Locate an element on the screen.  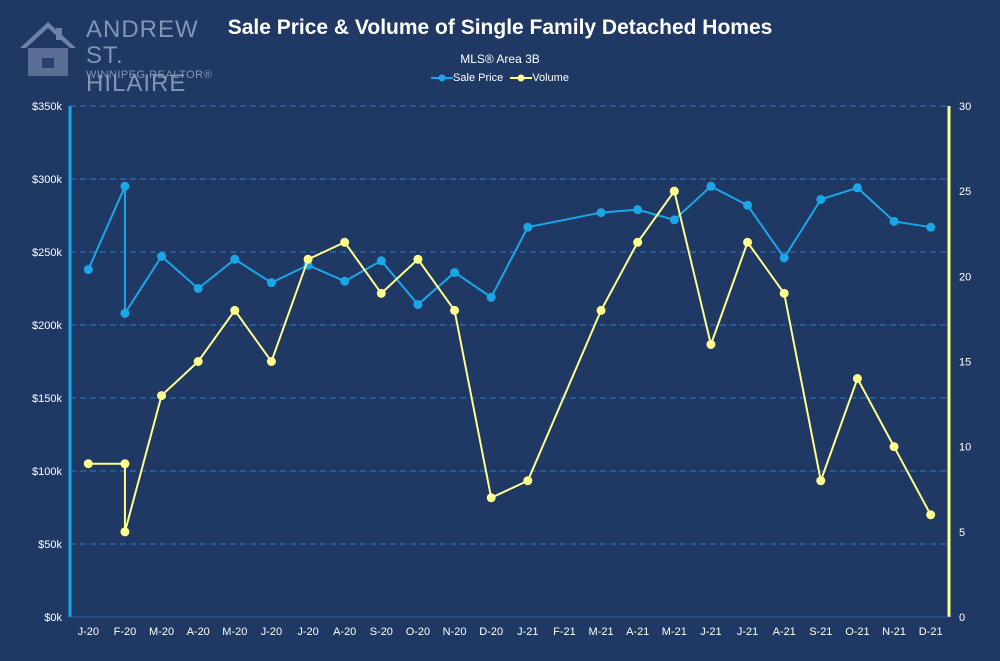
y-left-tick-label: $50k is located at coordinates (50, 545).